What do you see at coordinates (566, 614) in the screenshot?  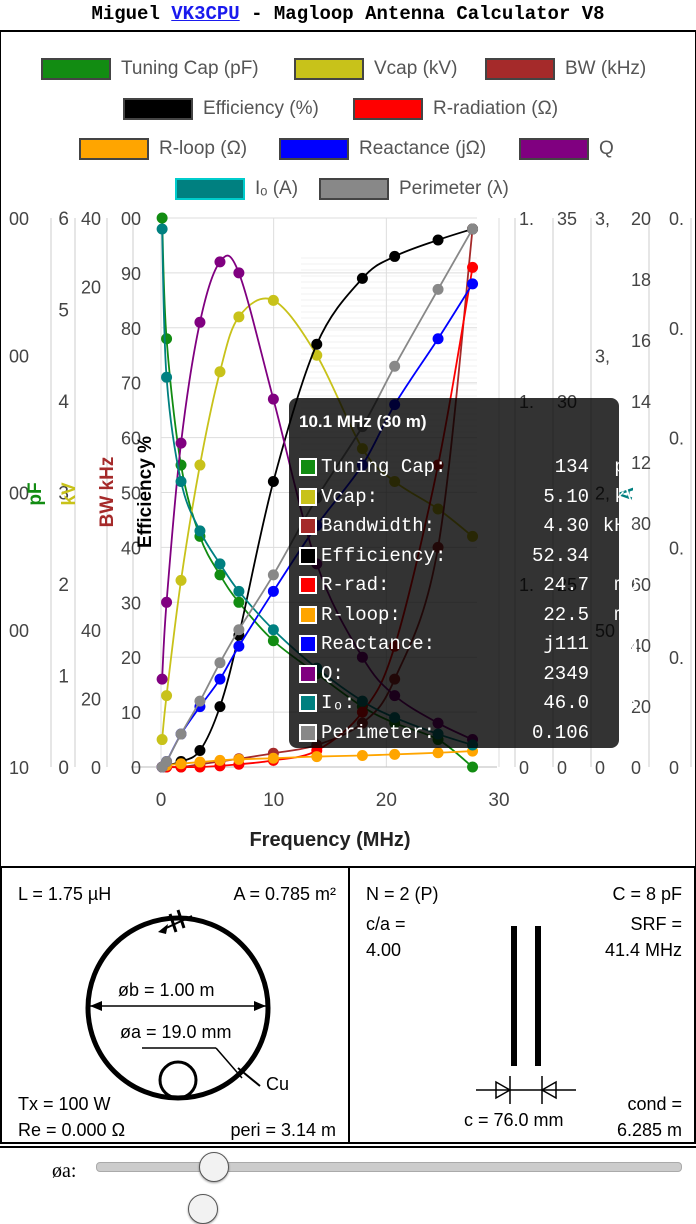 I see `tooltip-value: 22.5` at bounding box center [566, 614].